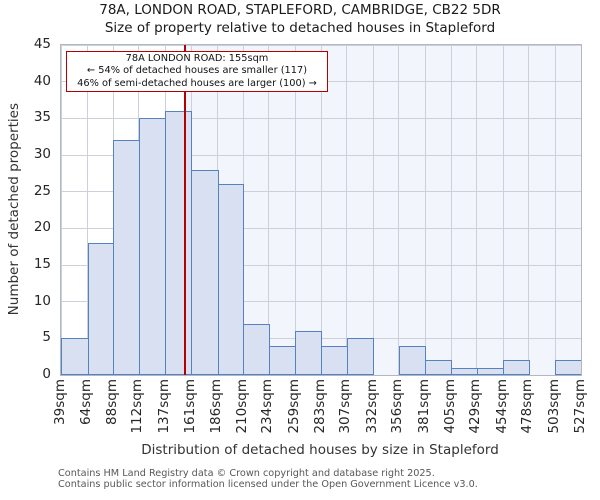 This screenshot has width=600, height=500. Describe the element at coordinates (267, 406) in the screenshot. I see `x-axis-tick-label: 234sqm` at that location.